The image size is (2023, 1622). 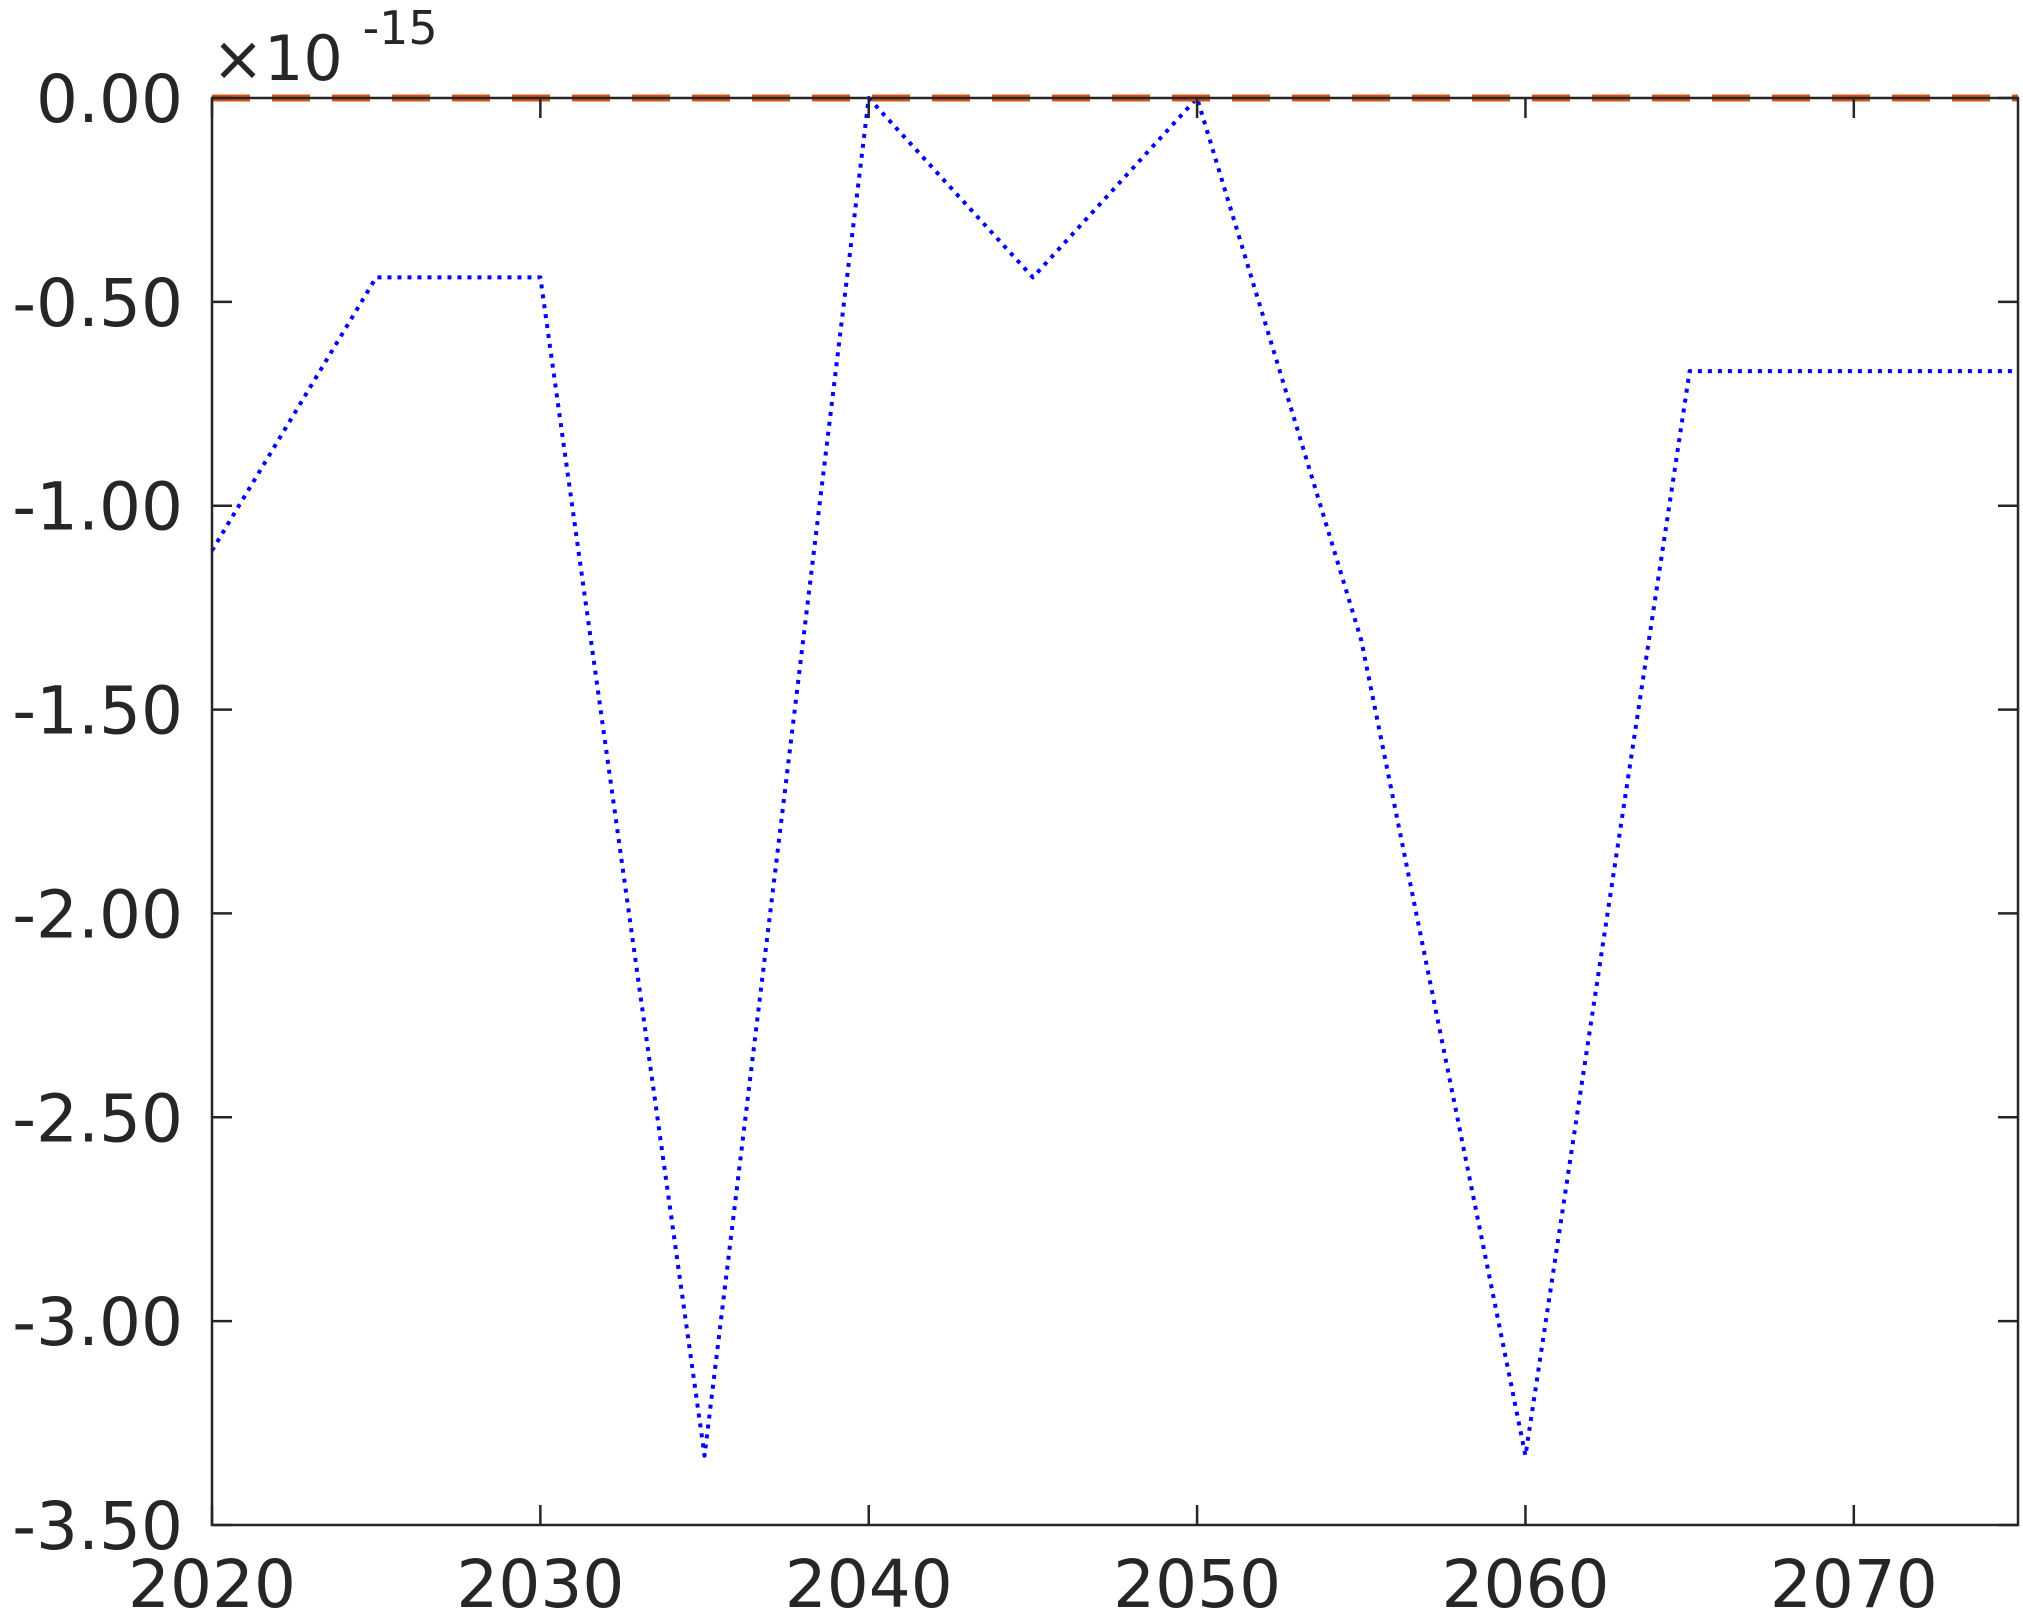 What do you see at coordinates (97, 1526) in the screenshot?
I see `y-tick-label: -3.50` at bounding box center [97, 1526].